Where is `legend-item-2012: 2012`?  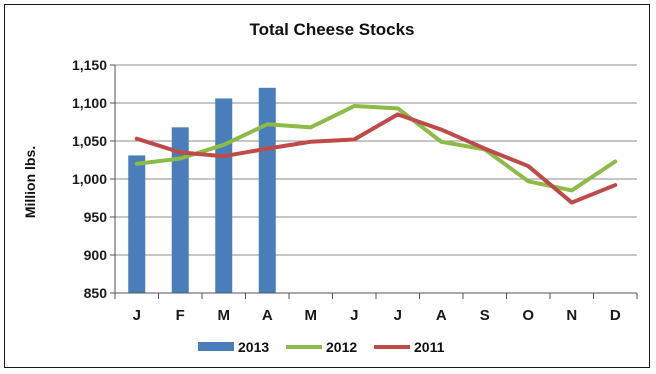
legend-item-2012: 2012 is located at coordinates (321, 347).